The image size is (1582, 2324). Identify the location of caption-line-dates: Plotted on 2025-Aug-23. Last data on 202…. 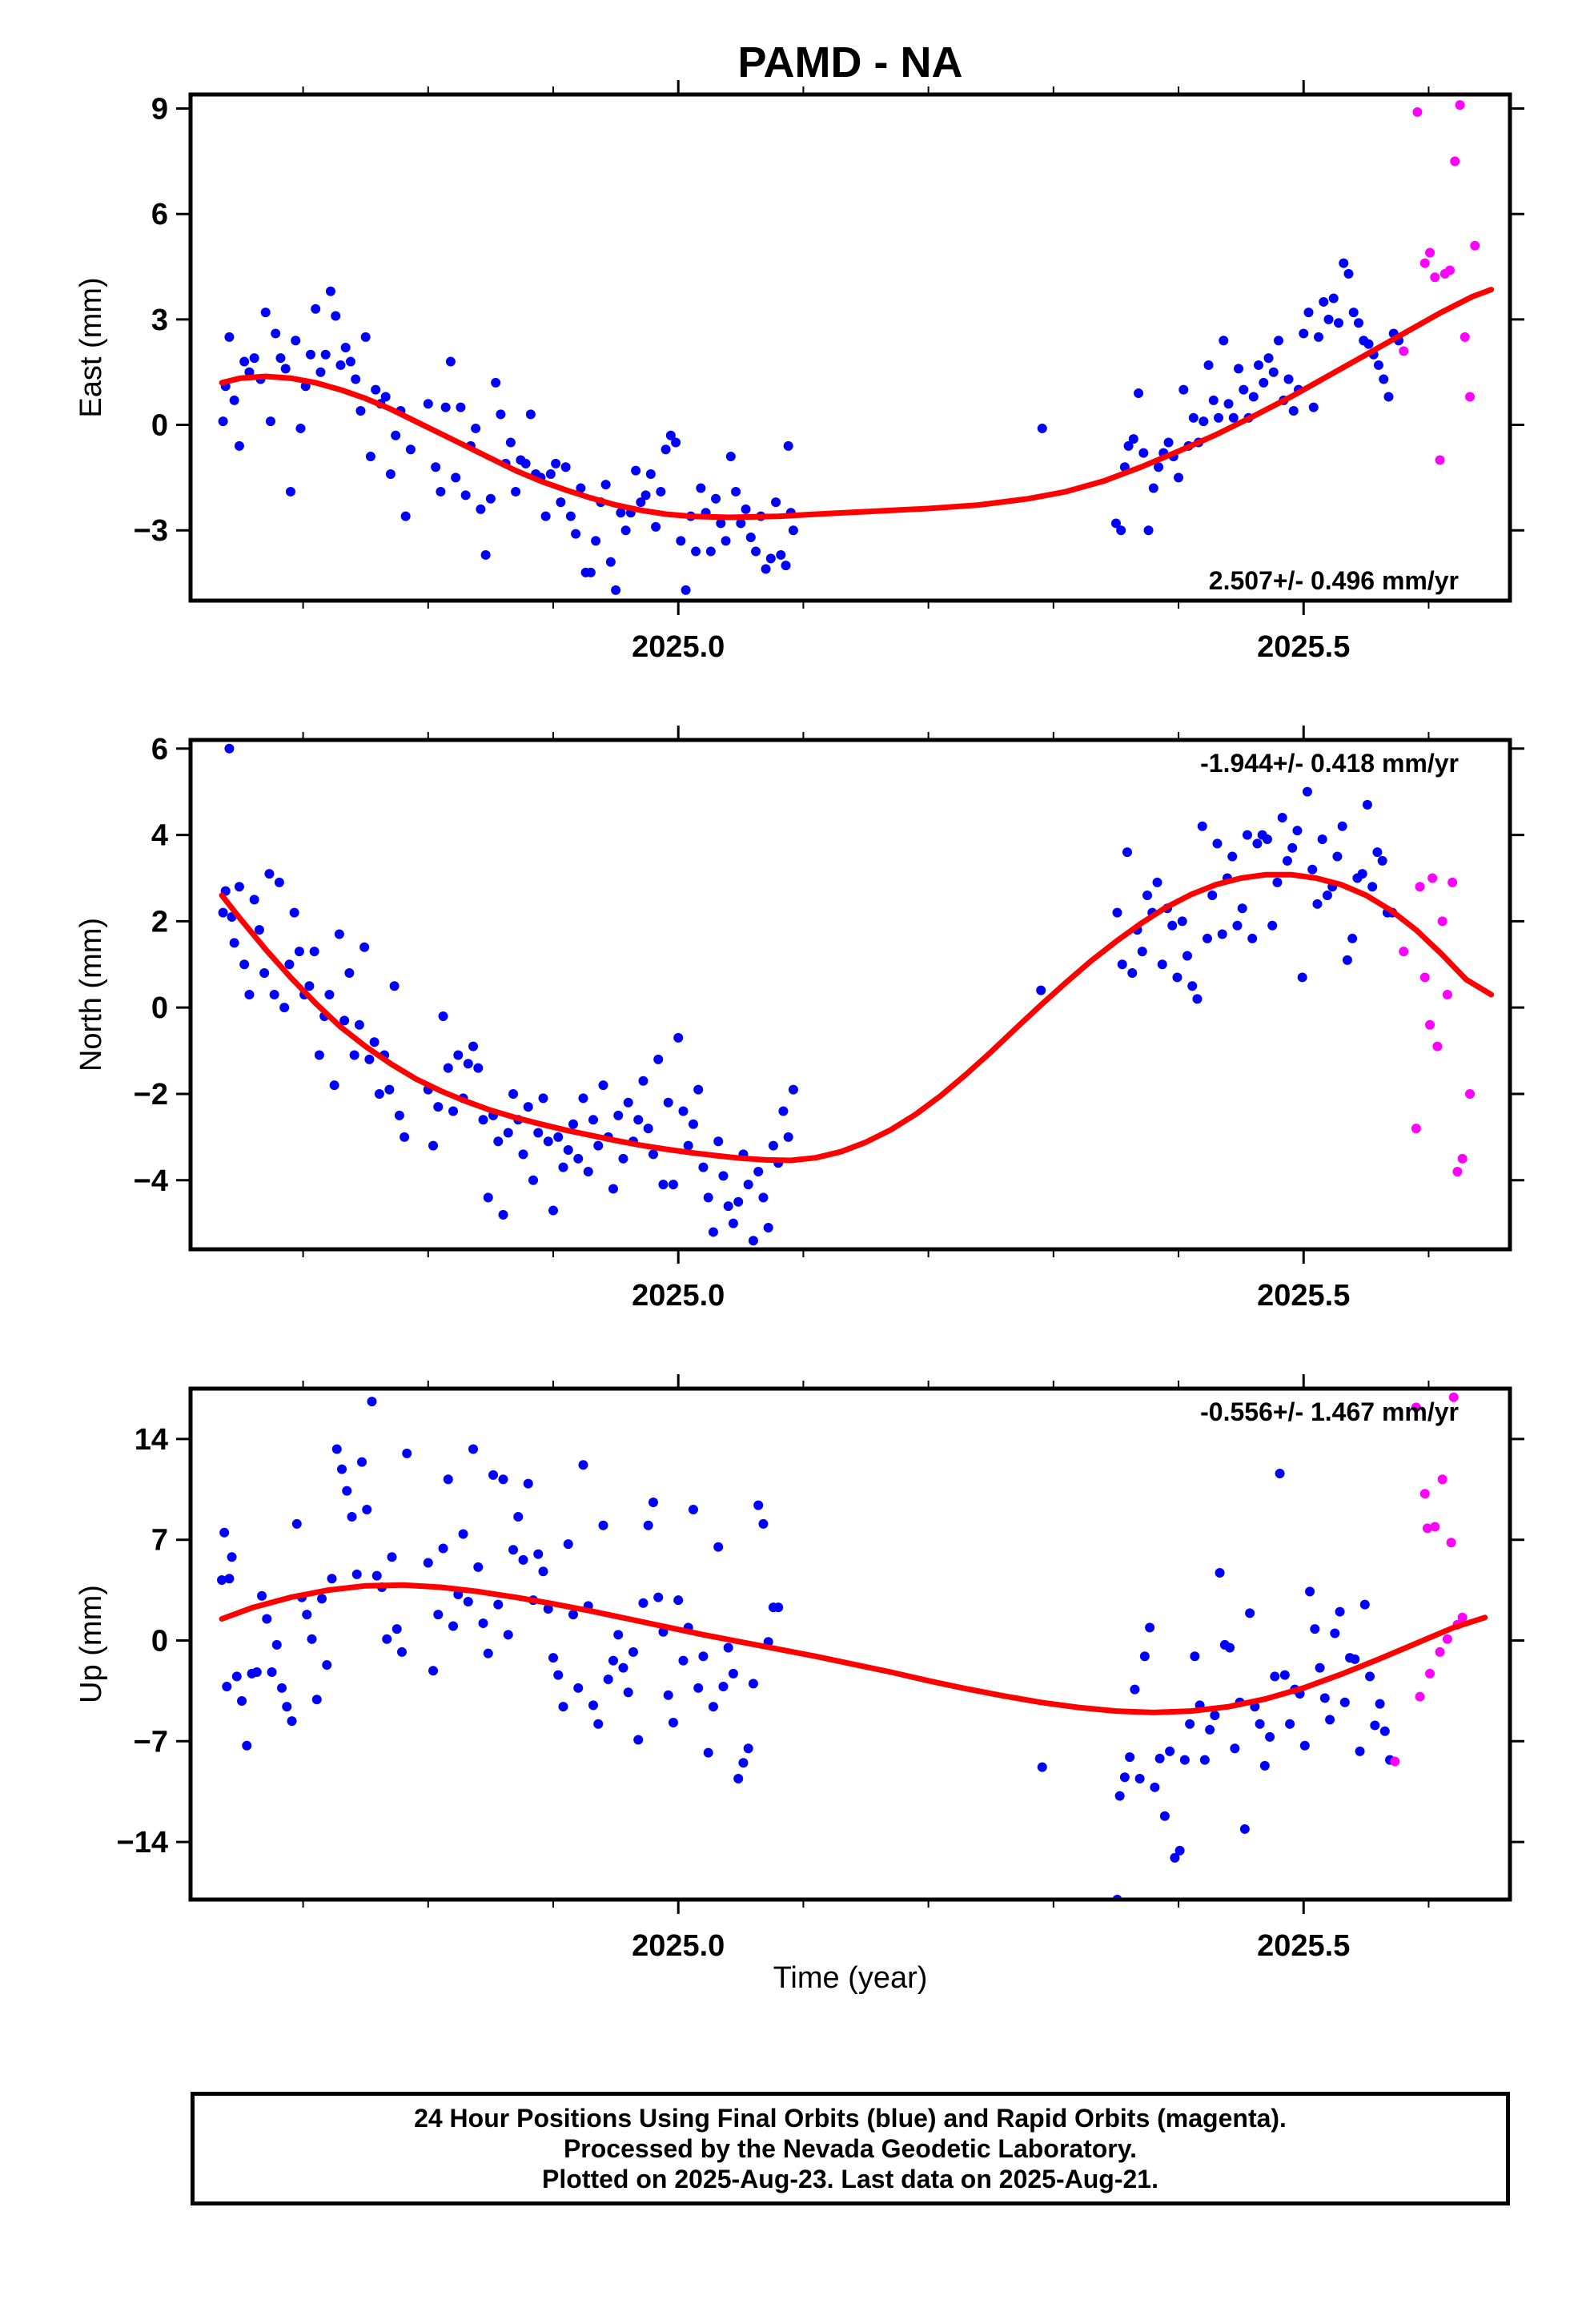
(850, 2179).